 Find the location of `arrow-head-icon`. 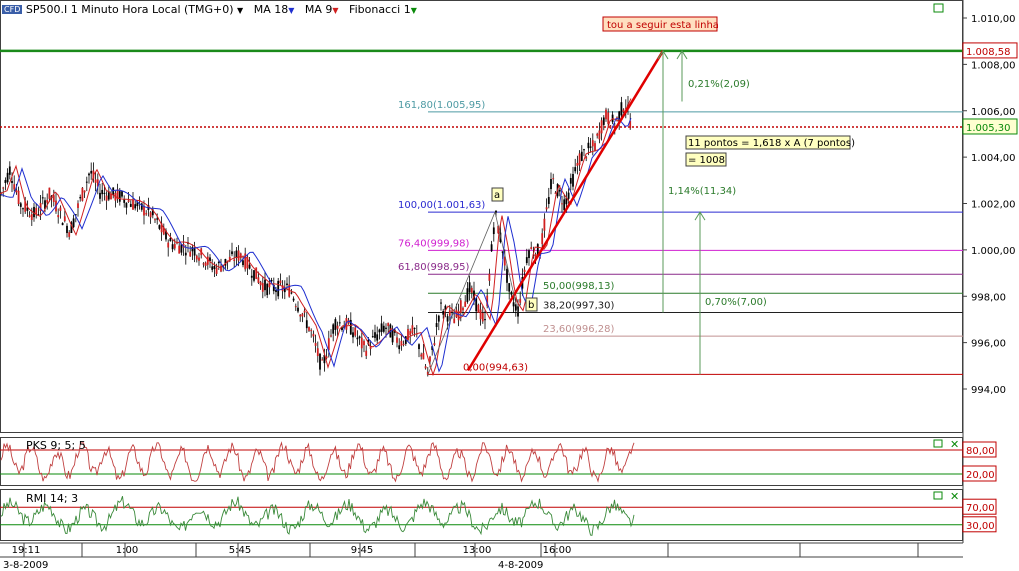

arrow-head-icon is located at coordinates (700, 216).